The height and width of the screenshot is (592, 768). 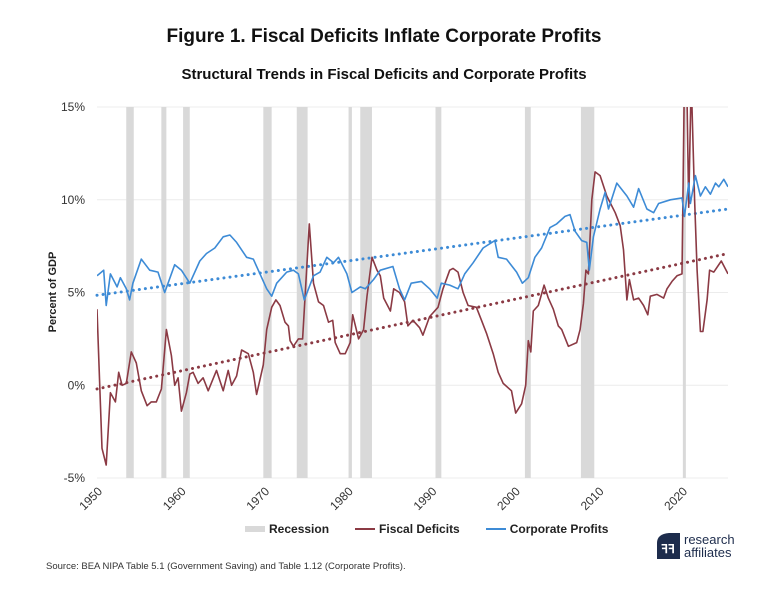 I want to click on x-tick-label: 1960, so click(x=174, y=498).